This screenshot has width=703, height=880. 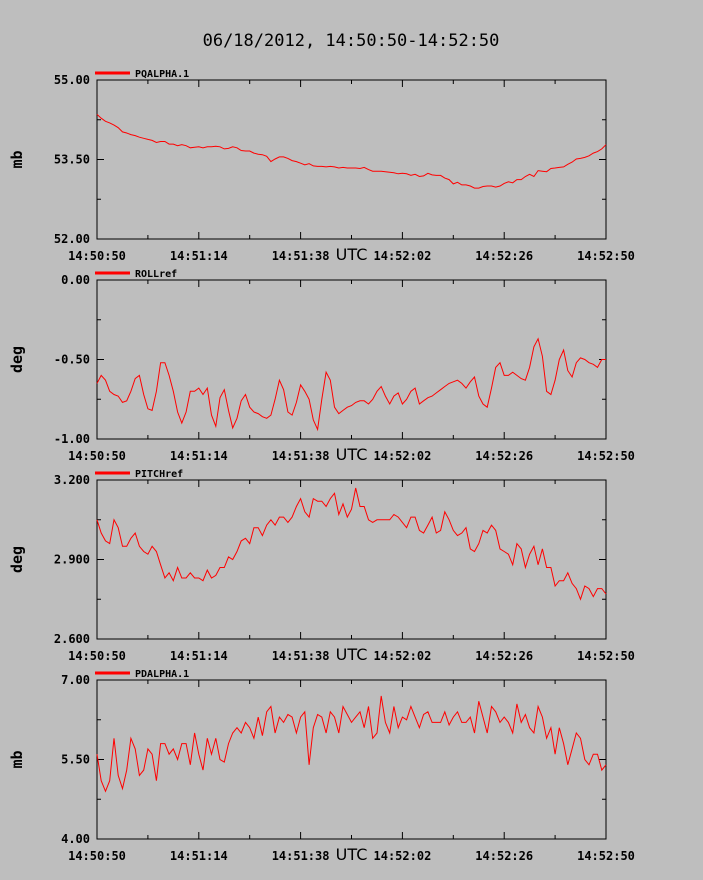 What do you see at coordinates (351, 41) in the screenshot?
I see `chart-title: 06/18/2012, 14:50:50-14:52:50` at bounding box center [351, 41].